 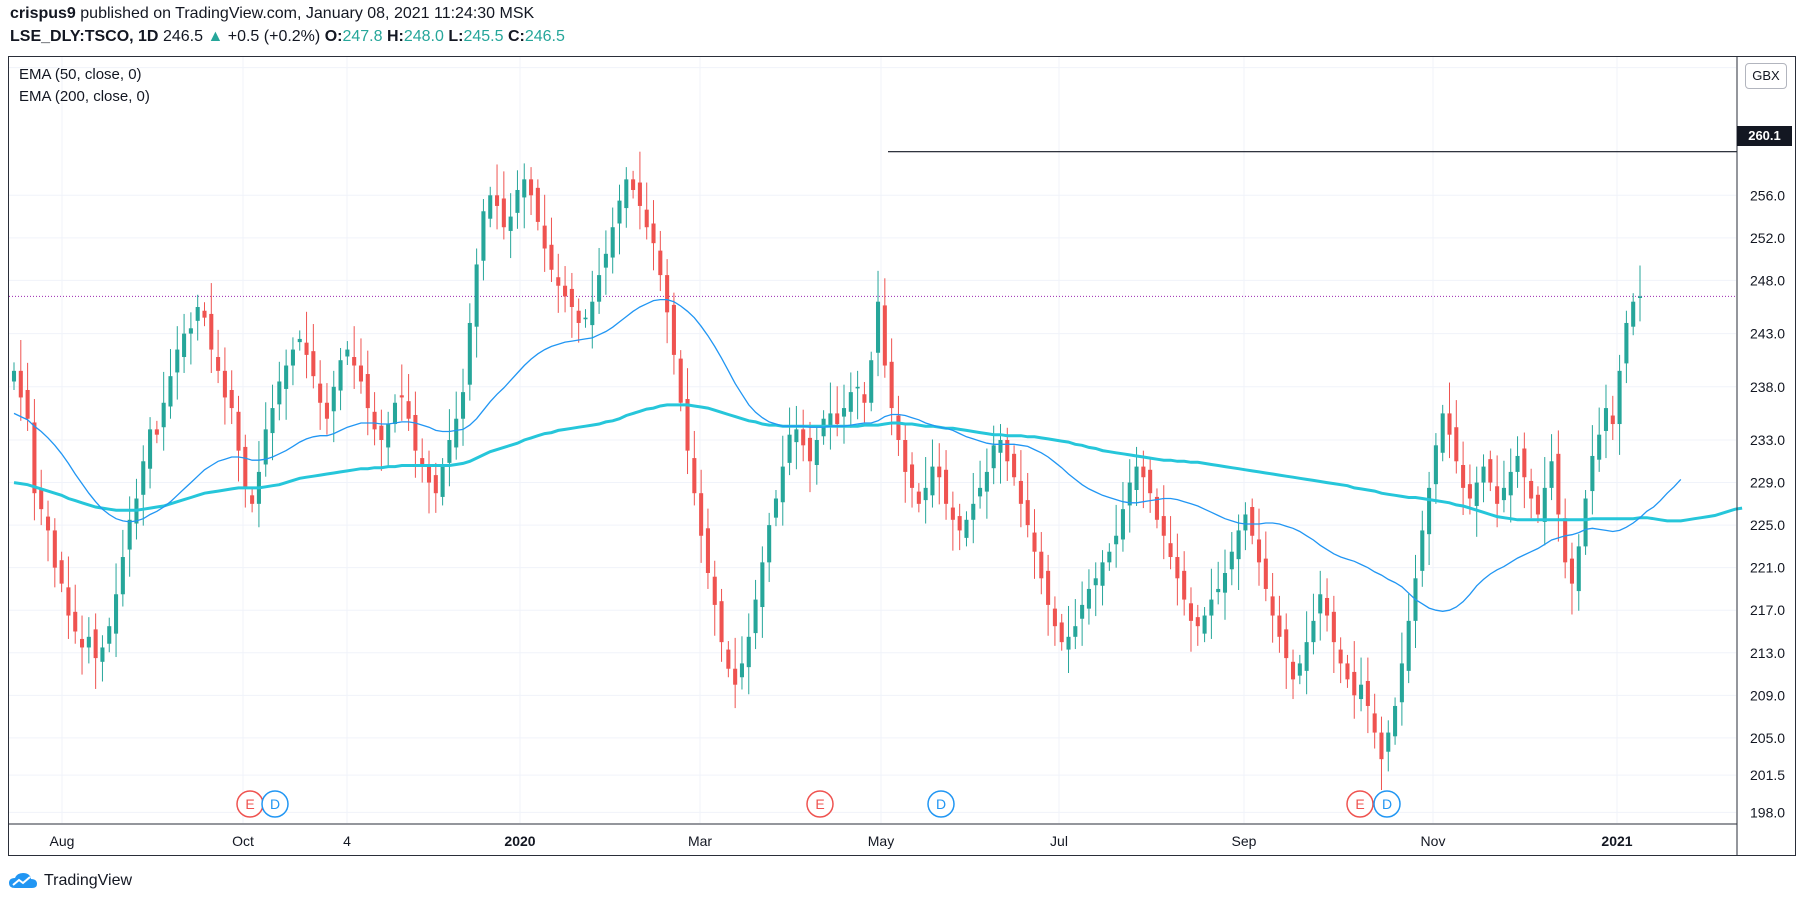 I want to click on author-name: crispus9, so click(x=43, y=13).